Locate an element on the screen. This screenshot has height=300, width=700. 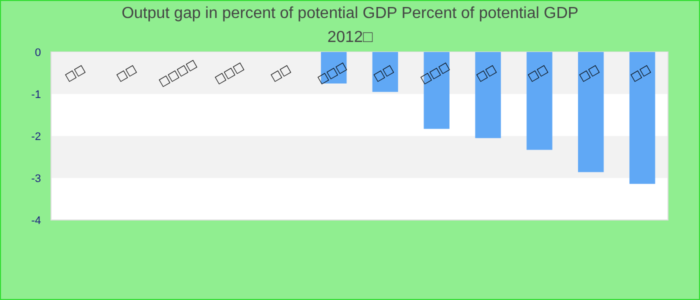
y-tick-label: -4 is located at coordinates (36, 220).